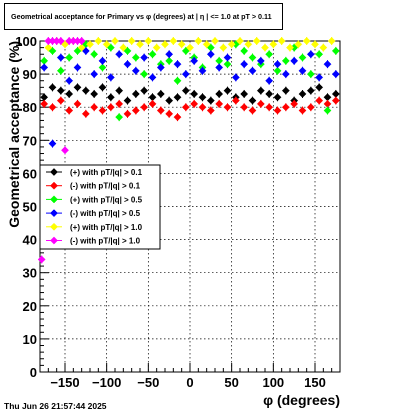 Image resolution: width=400 pixels, height=414 pixels. What do you see at coordinates (106, 199) in the screenshot?
I see `legend-label: (+) with pT/|q| > 0.5` at bounding box center [106, 199].